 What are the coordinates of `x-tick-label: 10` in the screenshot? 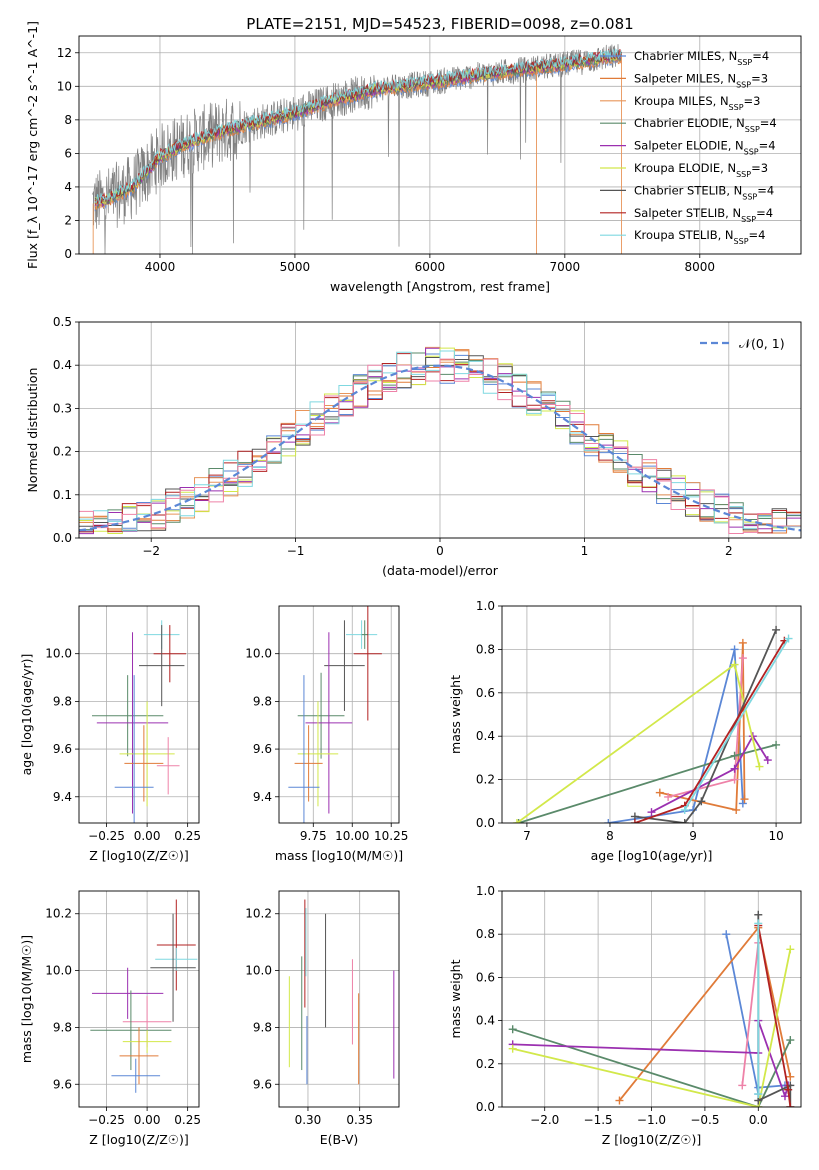 It's located at (775, 836).